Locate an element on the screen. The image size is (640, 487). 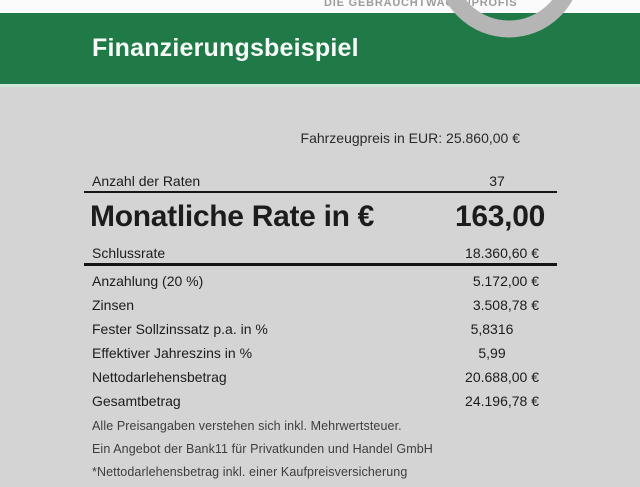
row-value: 18.360,60 € is located at coordinates (502, 253).